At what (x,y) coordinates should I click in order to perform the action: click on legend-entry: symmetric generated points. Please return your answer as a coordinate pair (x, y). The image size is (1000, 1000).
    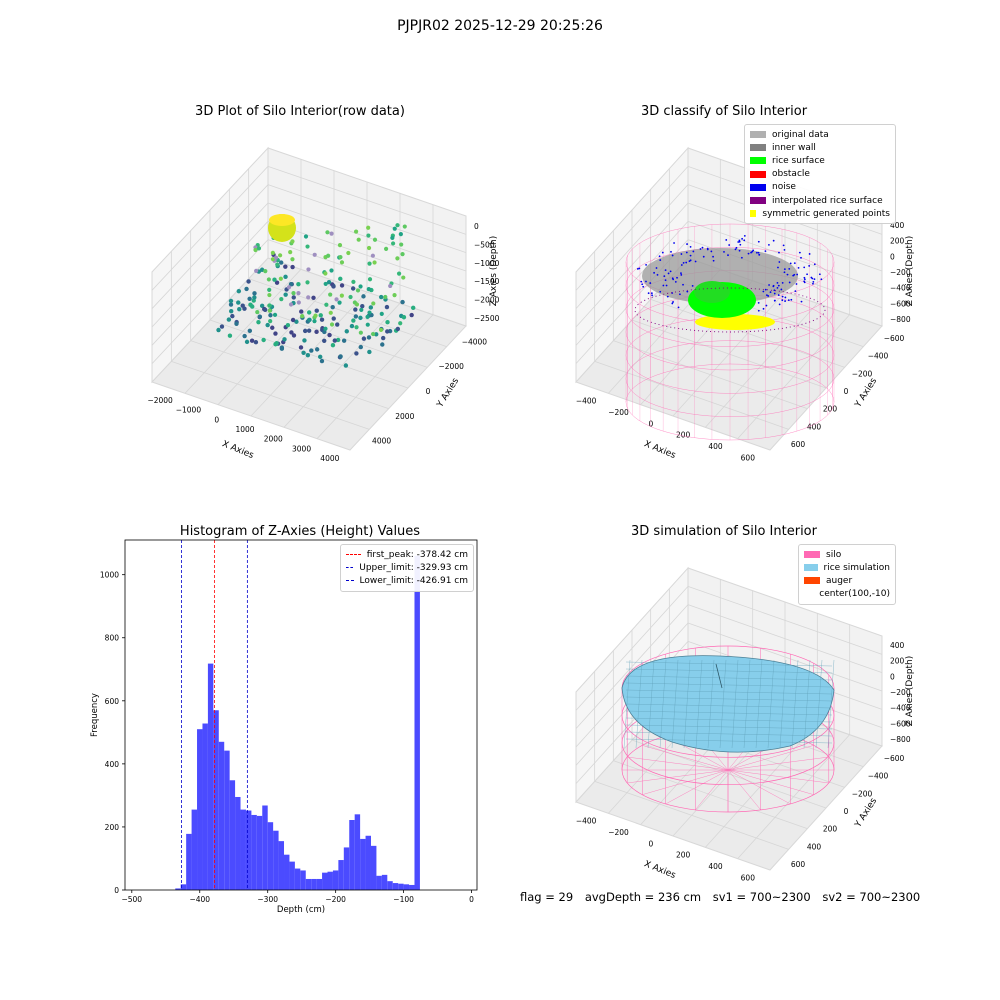
    Looking at the image, I should click on (820, 213).